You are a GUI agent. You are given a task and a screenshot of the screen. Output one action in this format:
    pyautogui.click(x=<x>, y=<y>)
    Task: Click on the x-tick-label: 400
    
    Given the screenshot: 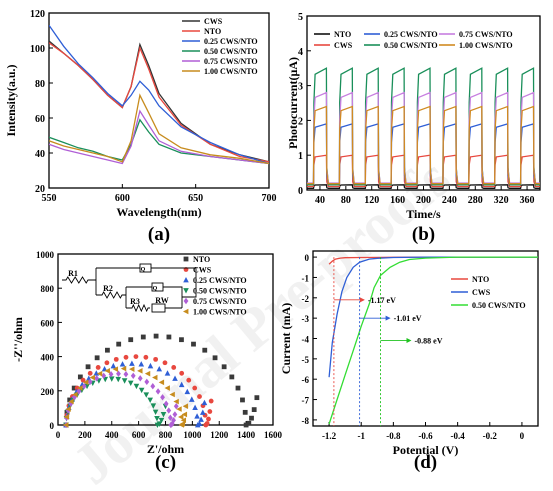 What is the action you would take?
    pyautogui.click(x=112, y=435)
    